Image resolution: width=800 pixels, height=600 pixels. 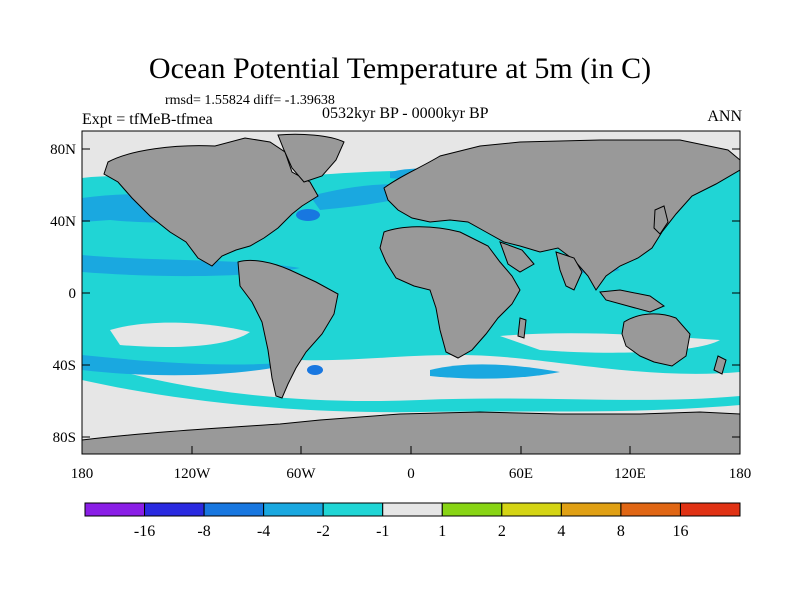 I want to click on lon-label-120w: 120W, so click(x=193, y=474).